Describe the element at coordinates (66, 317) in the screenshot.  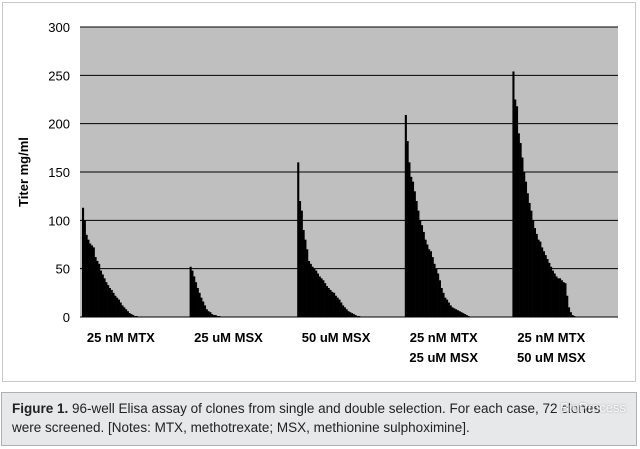
I see `y-tick-label: 0` at that location.